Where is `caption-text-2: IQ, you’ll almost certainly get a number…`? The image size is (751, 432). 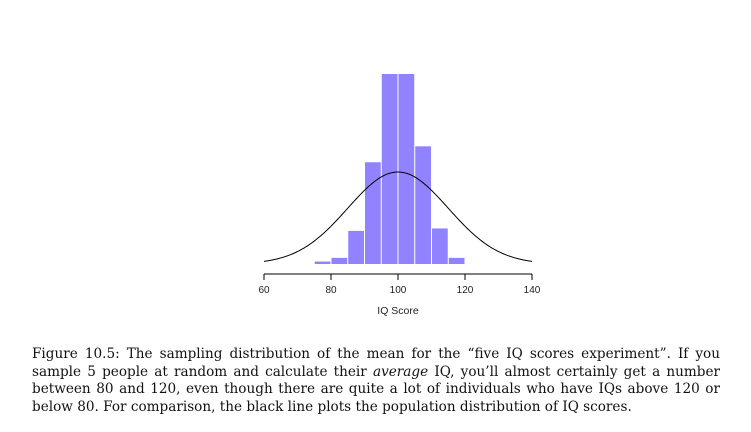
caption-text-2: IQ, you’ll almost certainly get a number… is located at coordinates (376, 389).